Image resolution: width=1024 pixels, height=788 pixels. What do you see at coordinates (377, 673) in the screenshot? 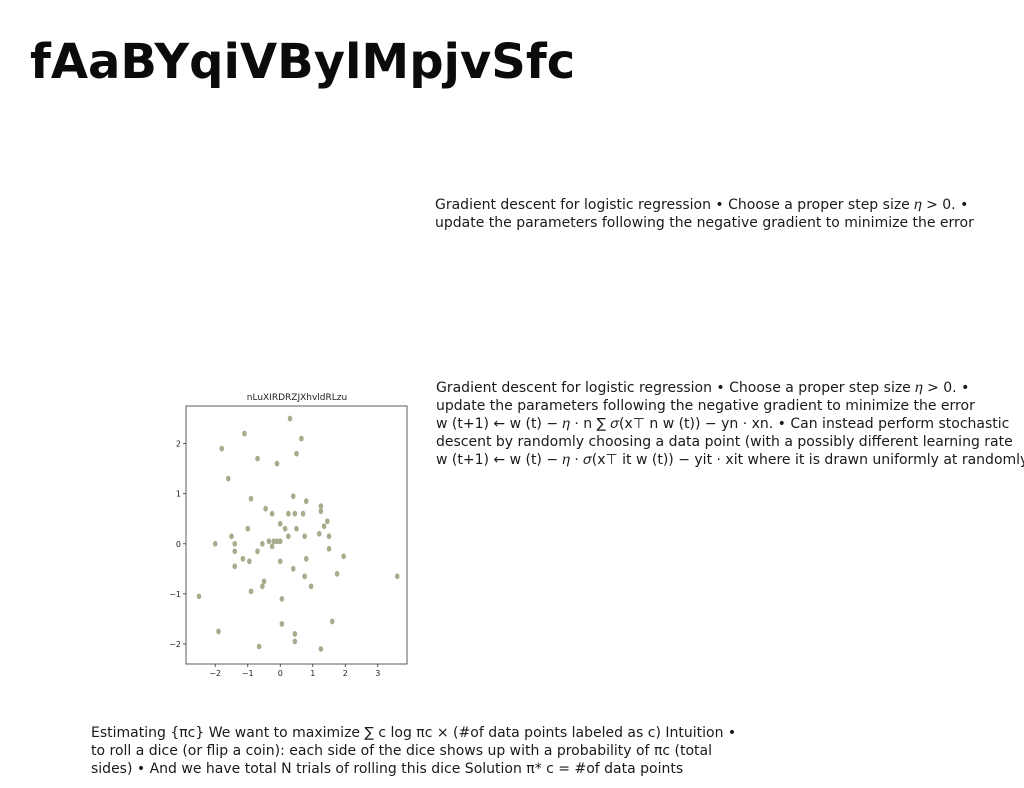
I see `x-tick-label: 3` at bounding box center [377, 673].